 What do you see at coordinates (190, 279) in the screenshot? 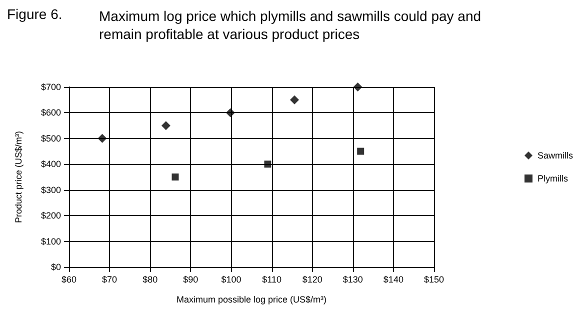
I see `x-tick-label: $90` at bounding box center [190, 279].